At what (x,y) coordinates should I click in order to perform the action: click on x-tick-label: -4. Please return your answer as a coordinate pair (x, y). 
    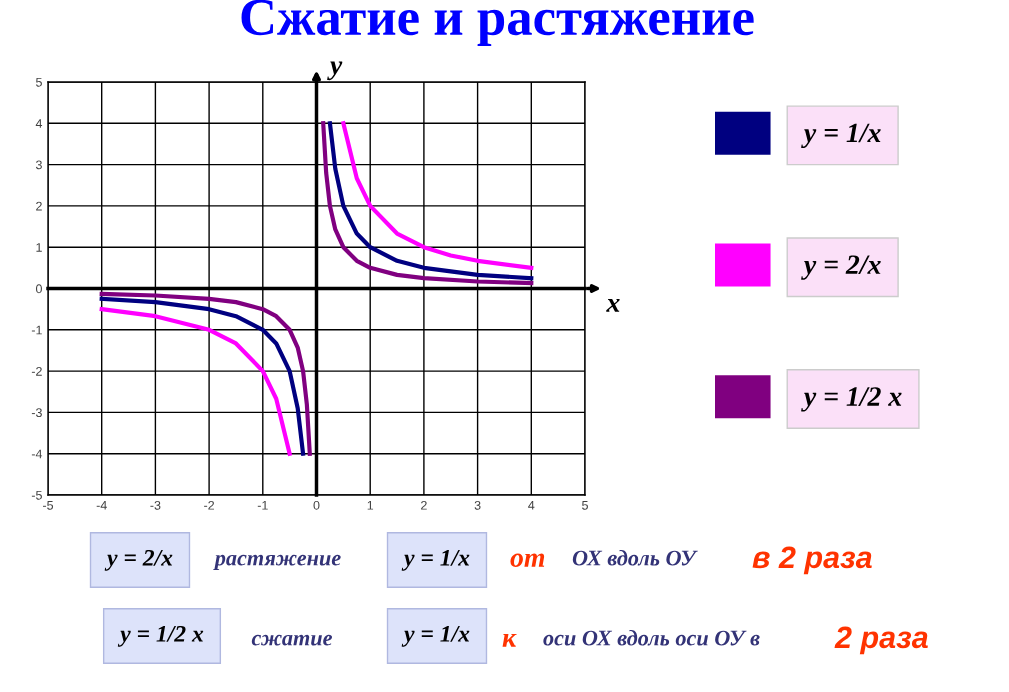
    Looking at the image, I should click on (101, 505).